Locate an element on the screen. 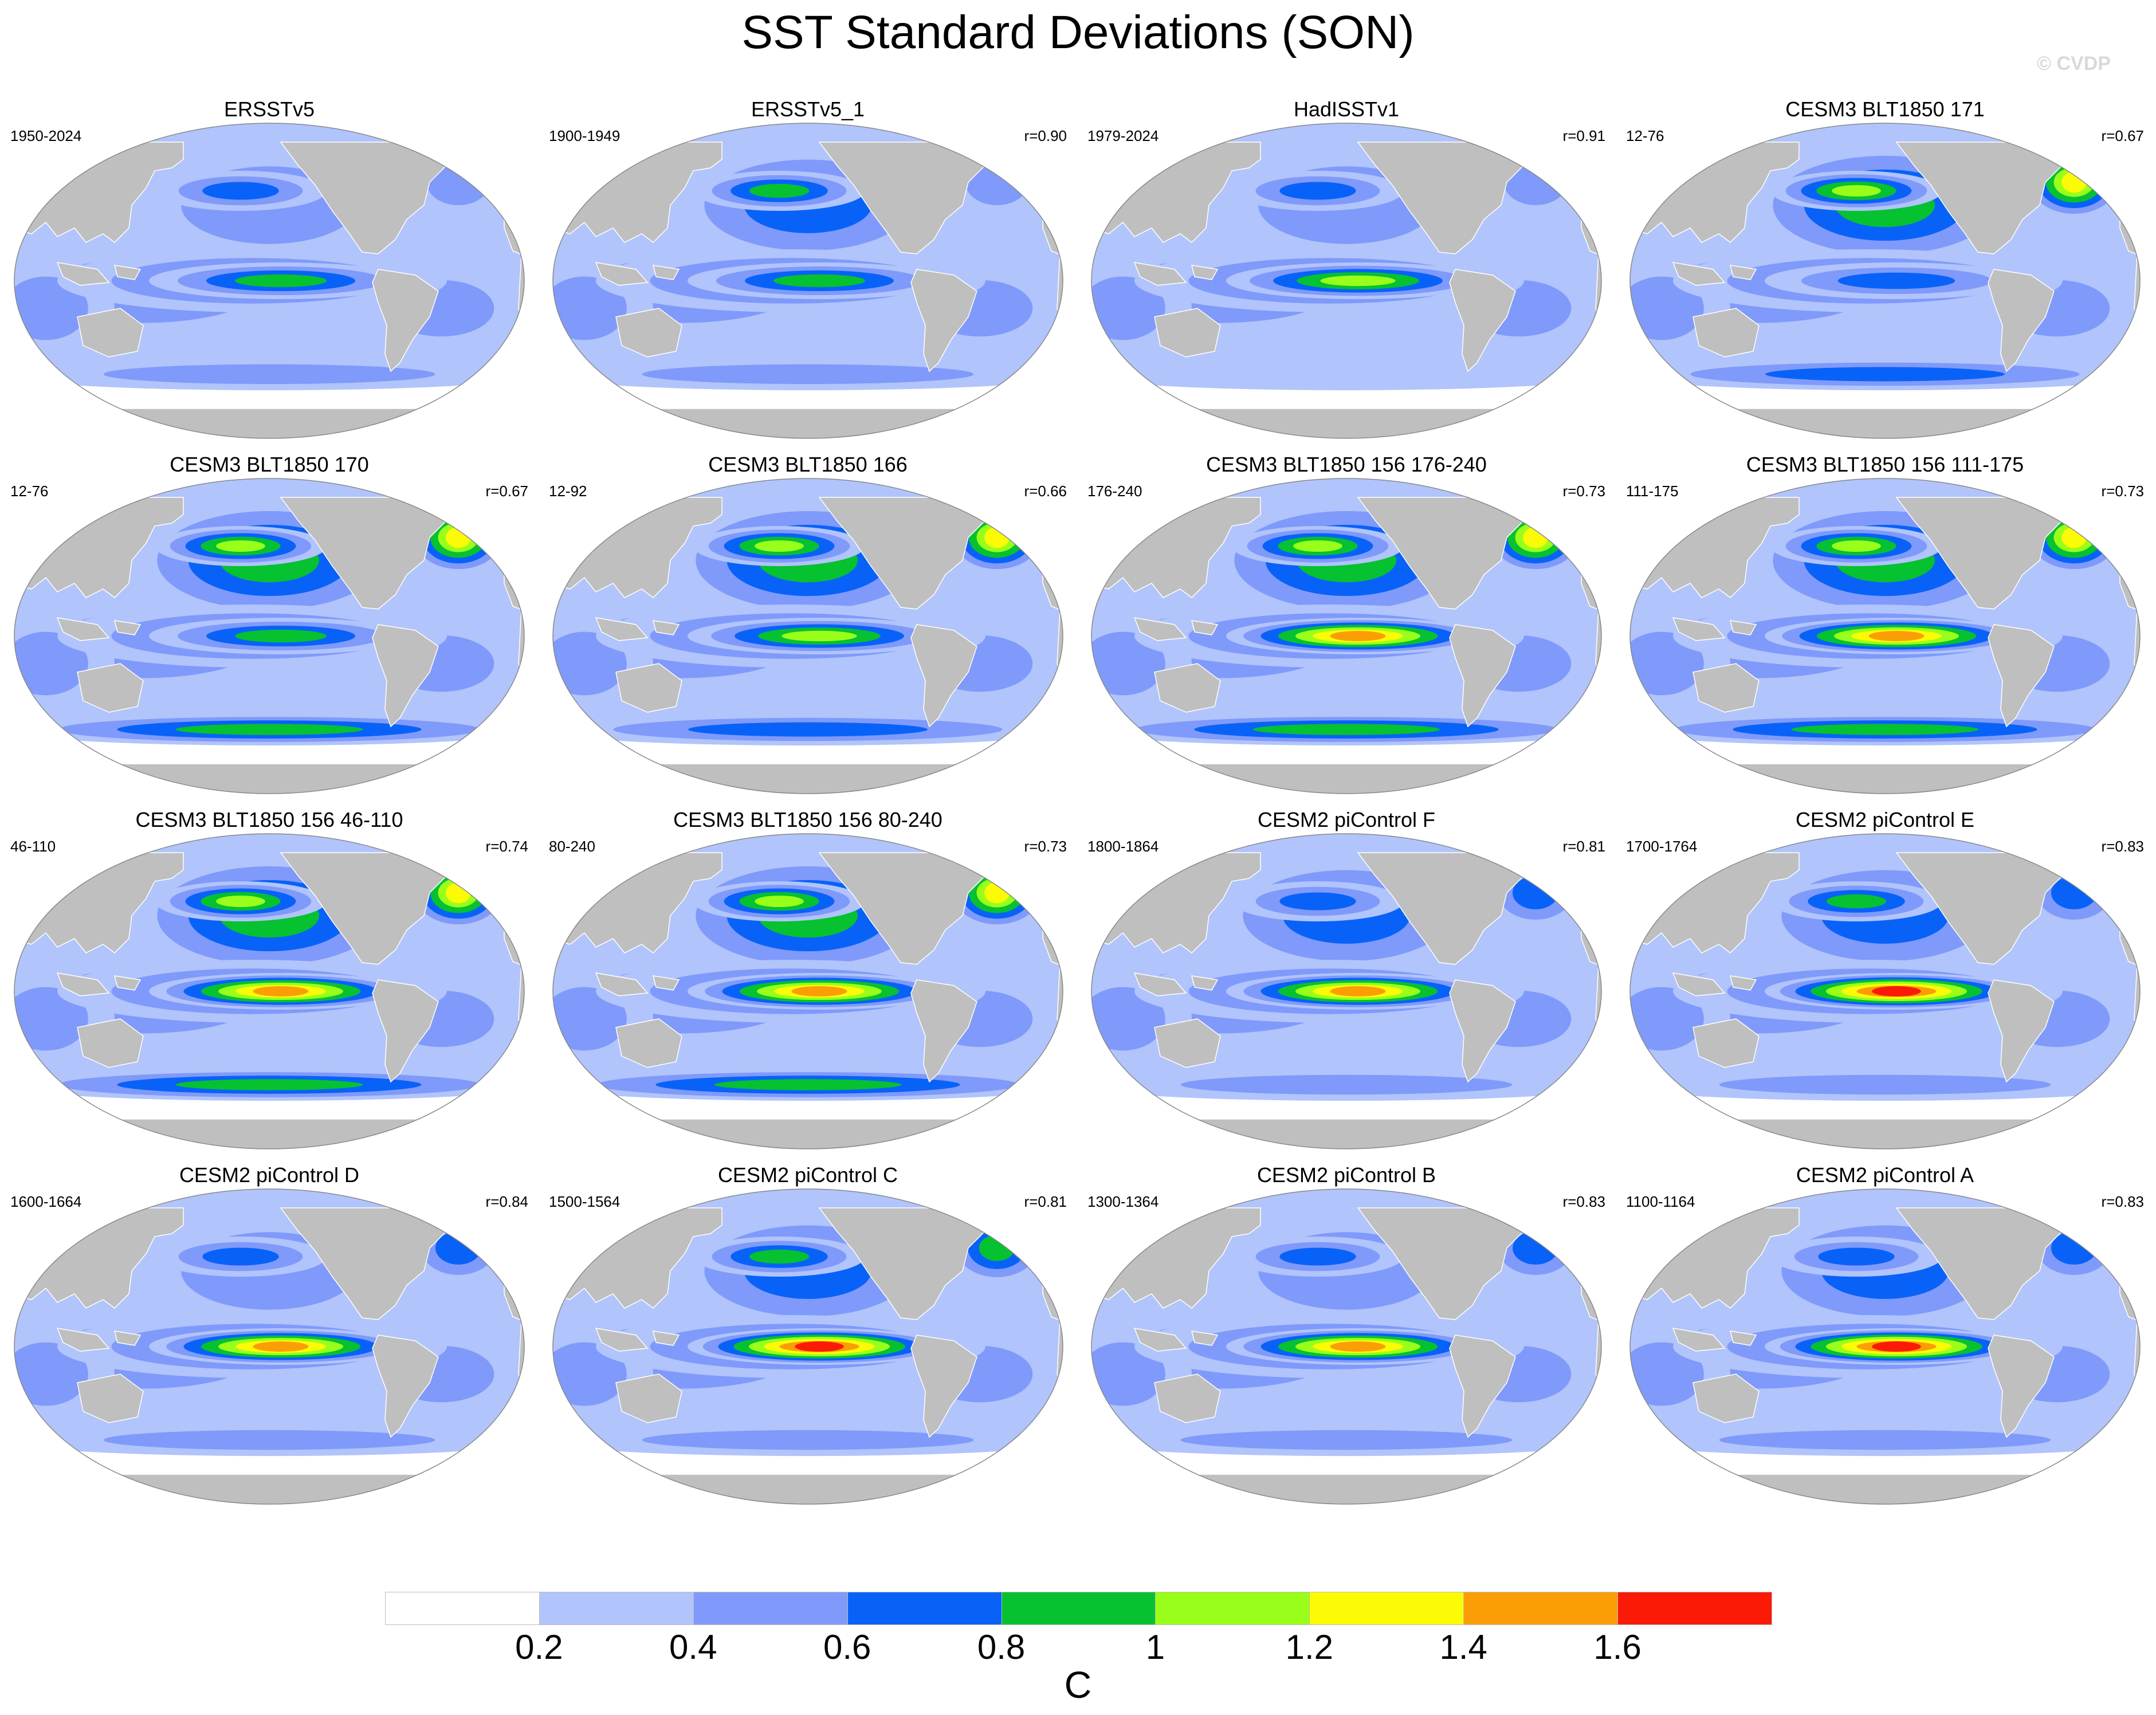  panel-years: 1500-1564 is located at coordinates (585, 1201).